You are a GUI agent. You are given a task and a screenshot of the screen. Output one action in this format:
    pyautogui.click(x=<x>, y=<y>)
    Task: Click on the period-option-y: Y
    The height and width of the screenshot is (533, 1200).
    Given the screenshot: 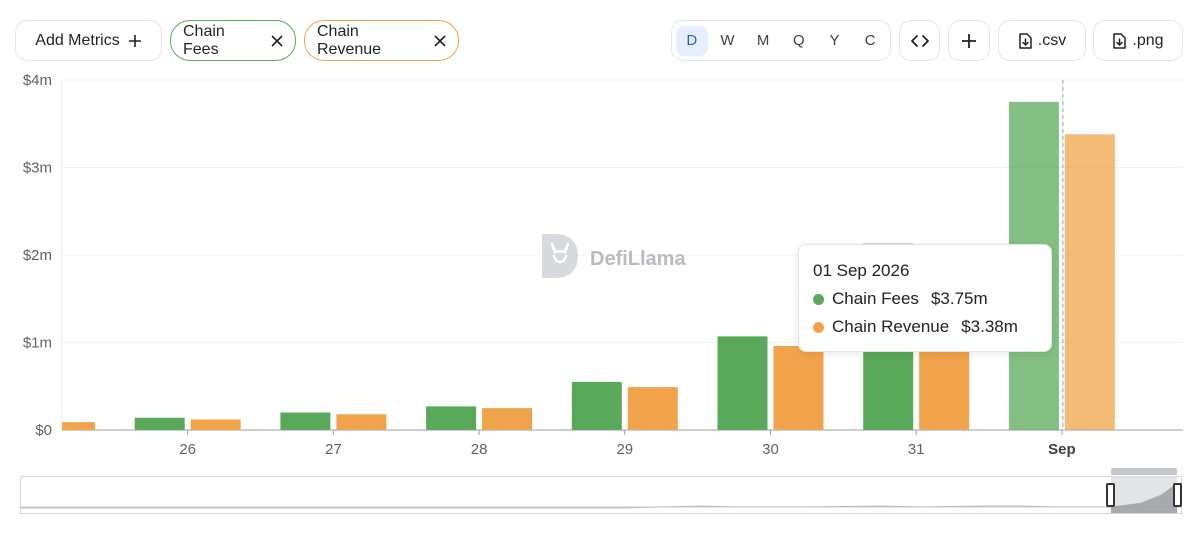 What is the action you would take?
    pyautogui.click(x=834, y=40)
    